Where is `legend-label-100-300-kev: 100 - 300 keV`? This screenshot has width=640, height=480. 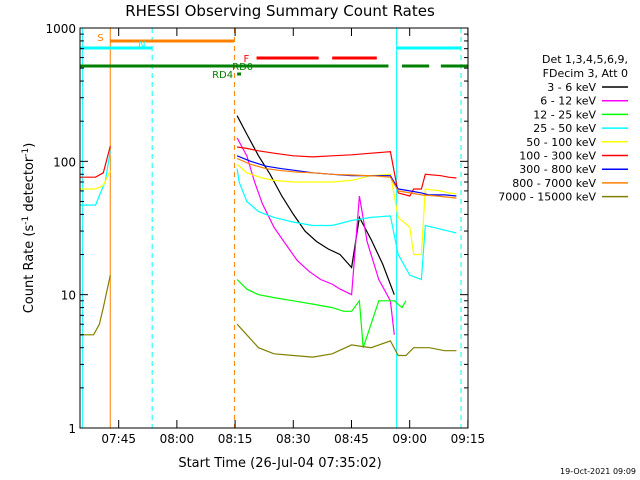 legend-label-100-300-kev: 100 - 300 keV is located at coordinates (557, 156).